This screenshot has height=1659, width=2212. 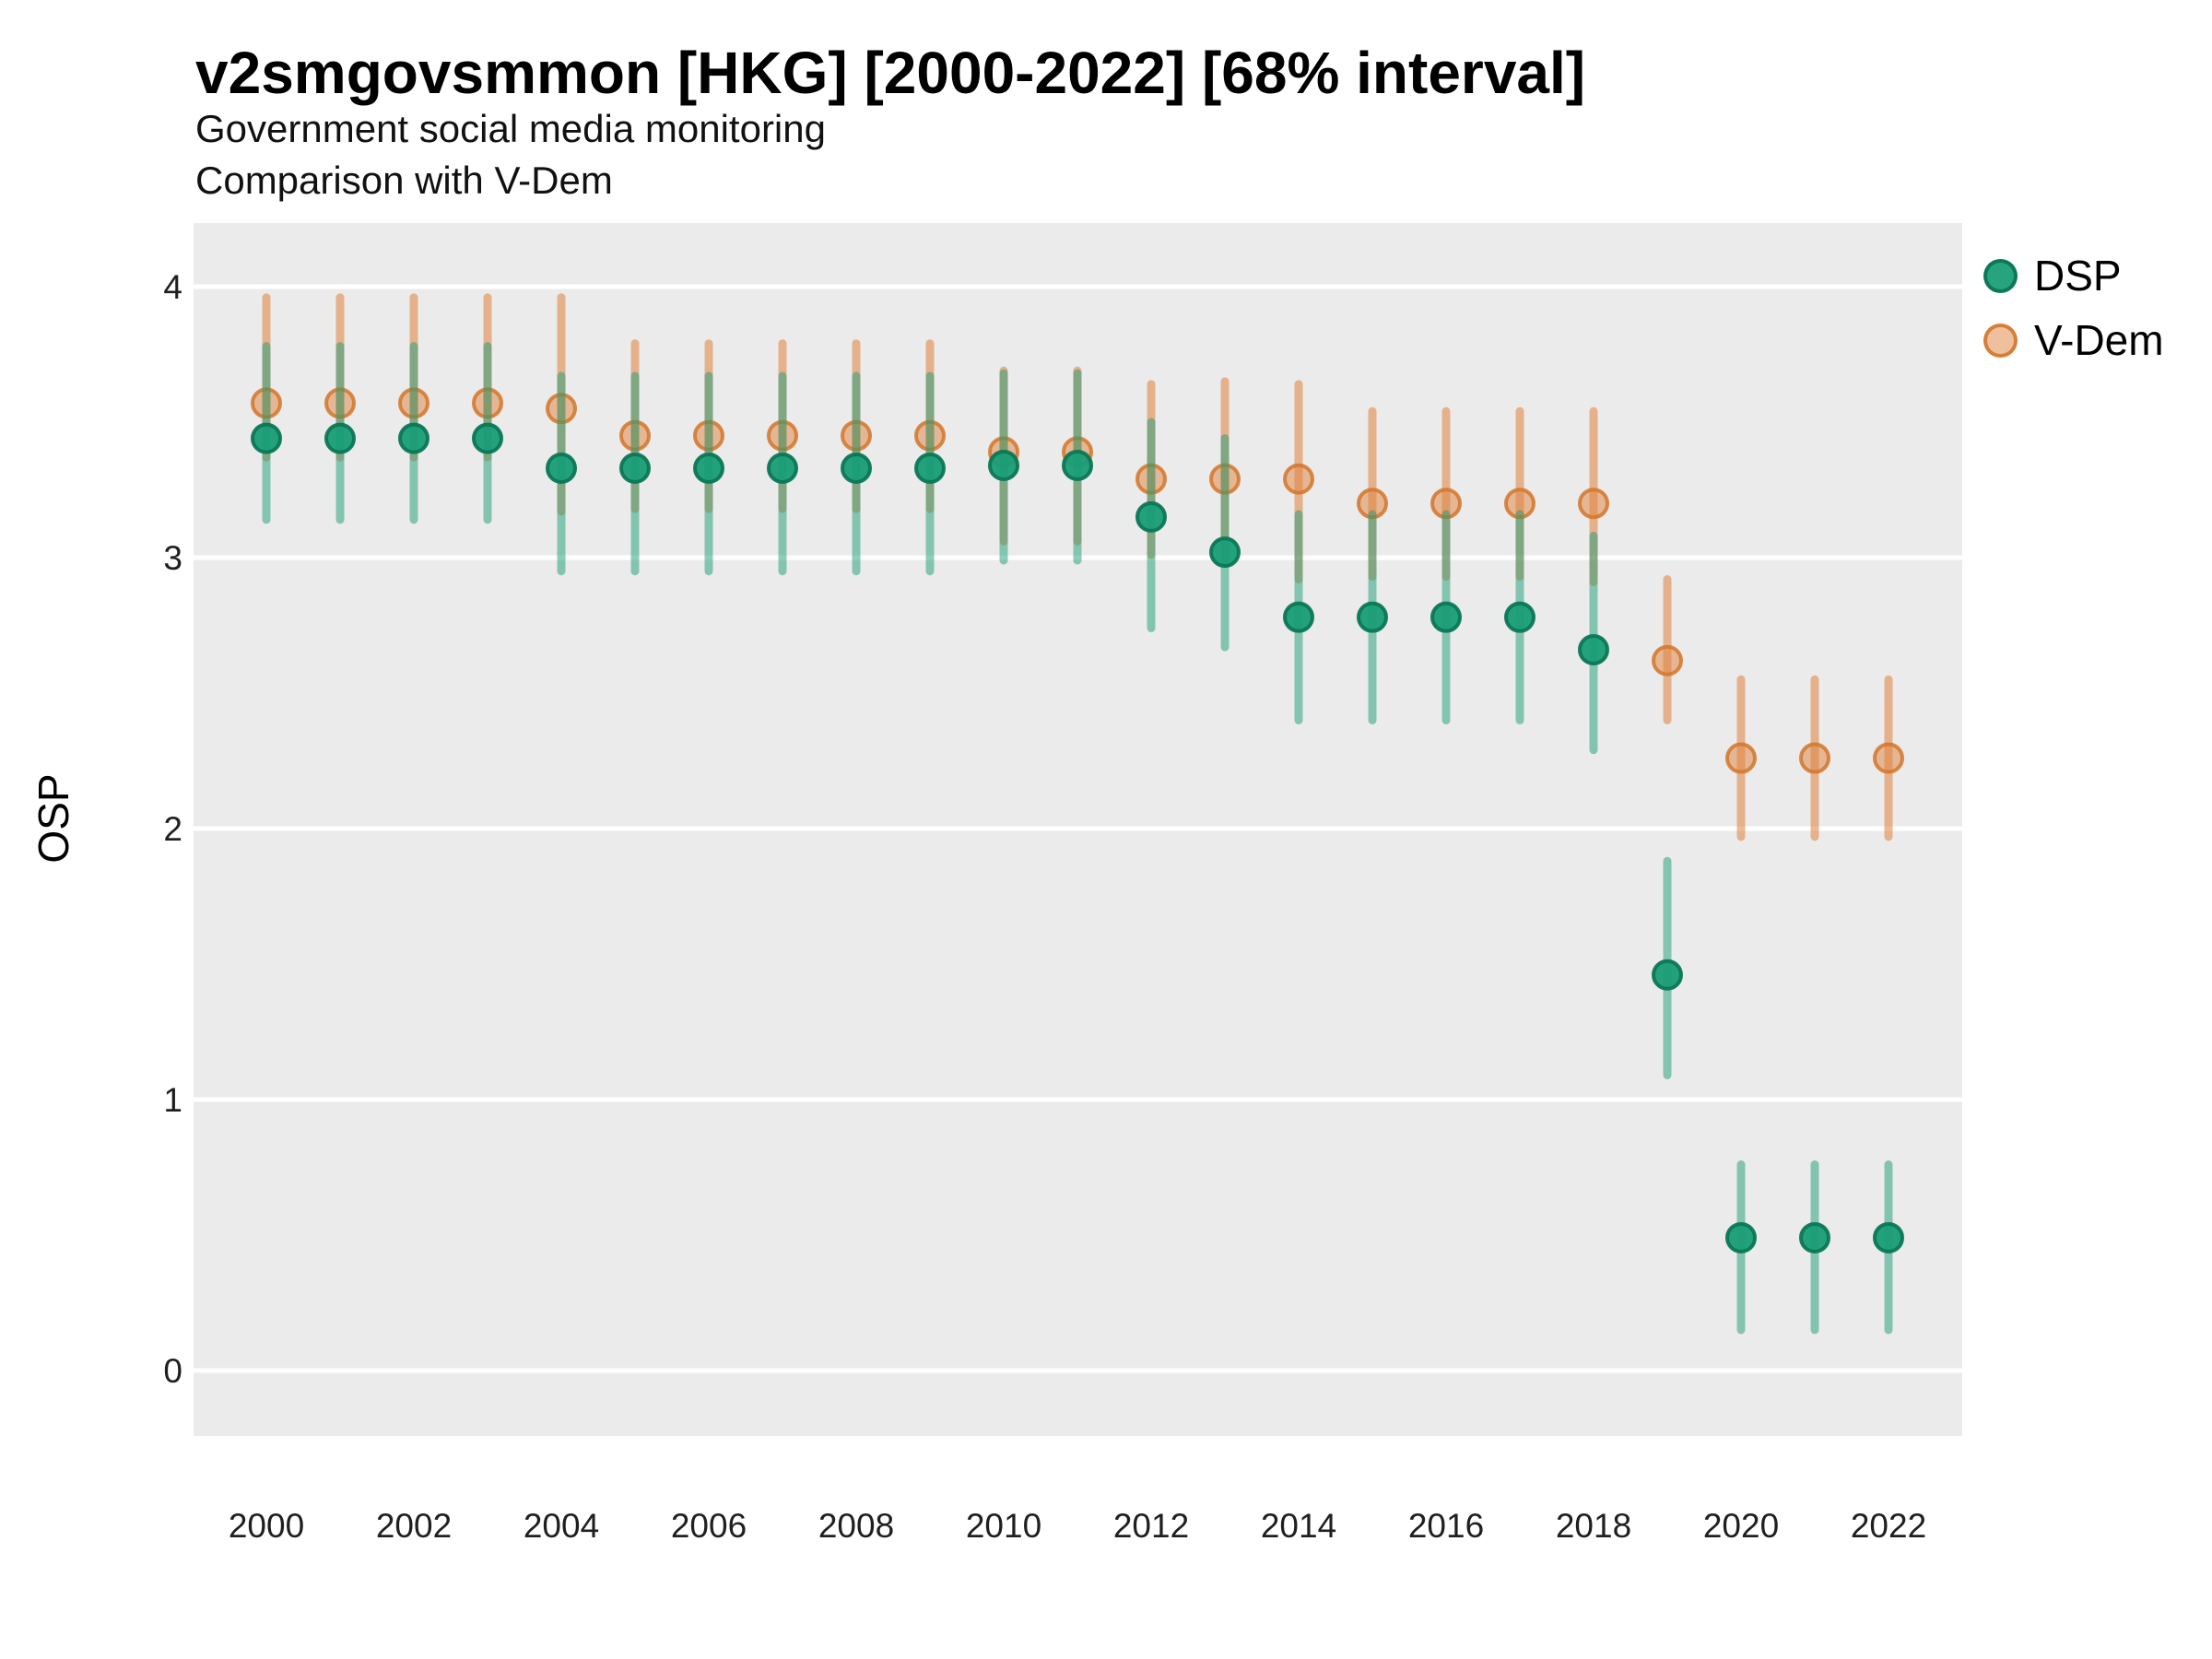 I want to click on vdem-point-2022, so click(x=1888, y=758).